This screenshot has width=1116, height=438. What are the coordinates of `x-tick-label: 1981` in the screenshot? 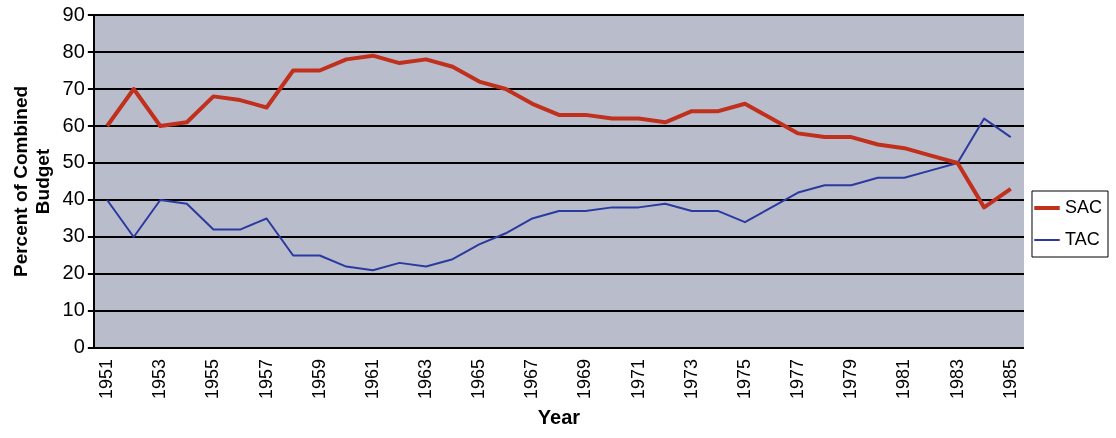 It's located at (903, 378).